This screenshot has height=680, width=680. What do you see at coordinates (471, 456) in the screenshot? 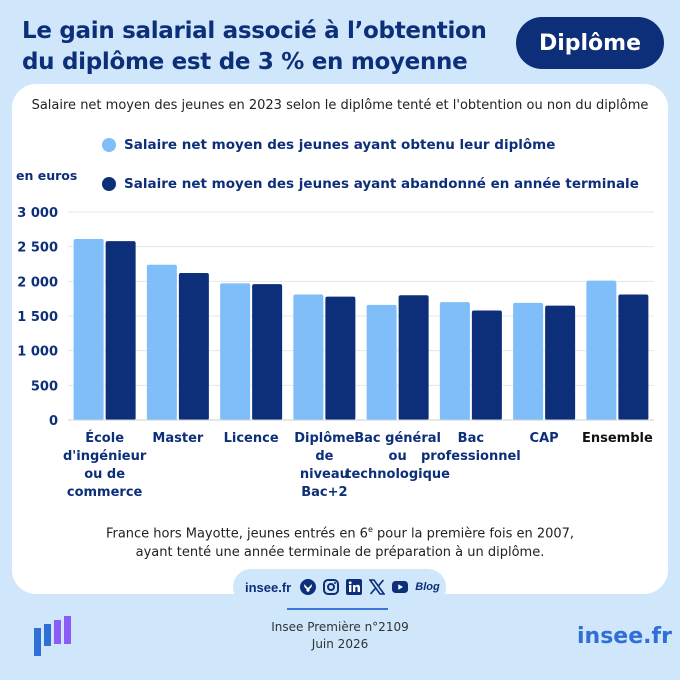
I see `x-category-label: professionnel` at bounding box center [471, 456].